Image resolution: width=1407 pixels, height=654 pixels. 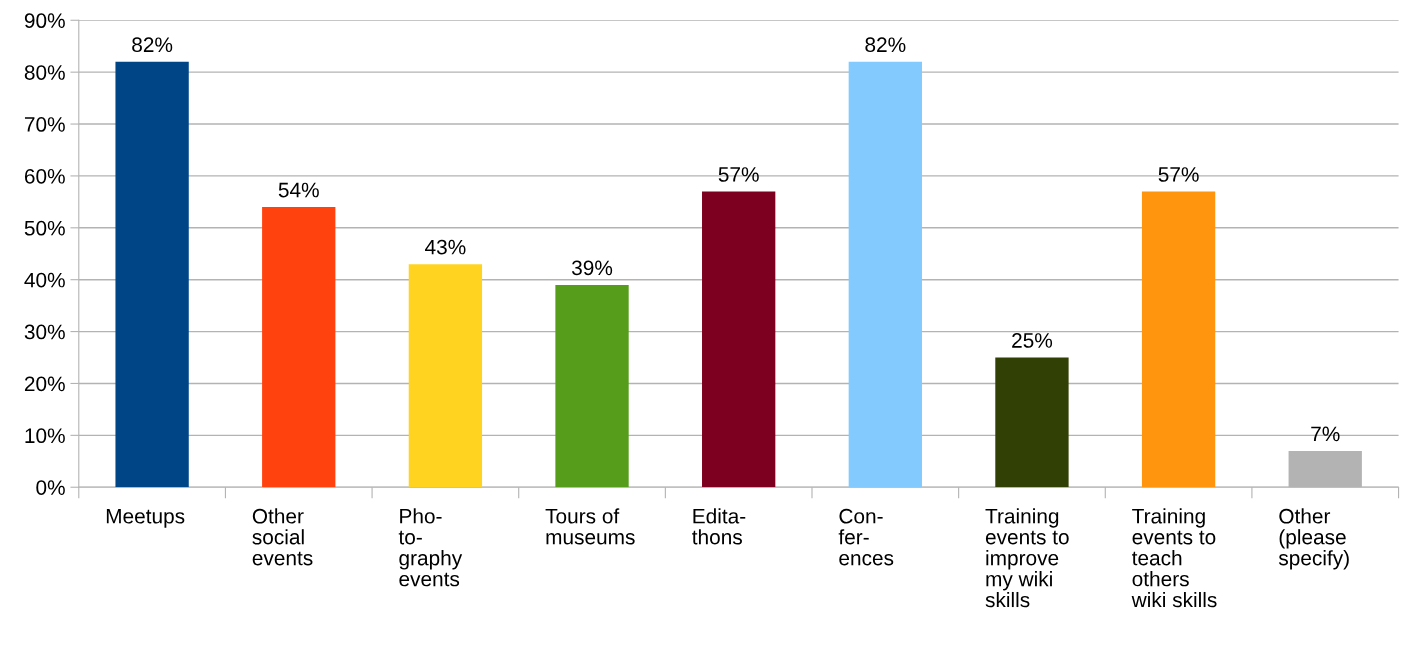 I want to click on x-tick-label: Other social events, so click(x=282, y=537).